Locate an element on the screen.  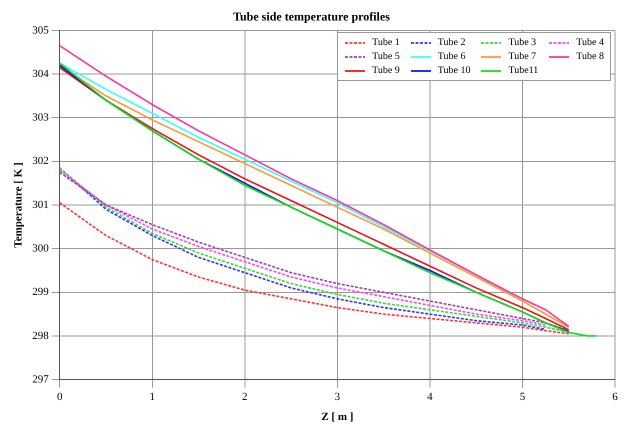
x-tick-label: 0 is located at coordinates (59, 397).